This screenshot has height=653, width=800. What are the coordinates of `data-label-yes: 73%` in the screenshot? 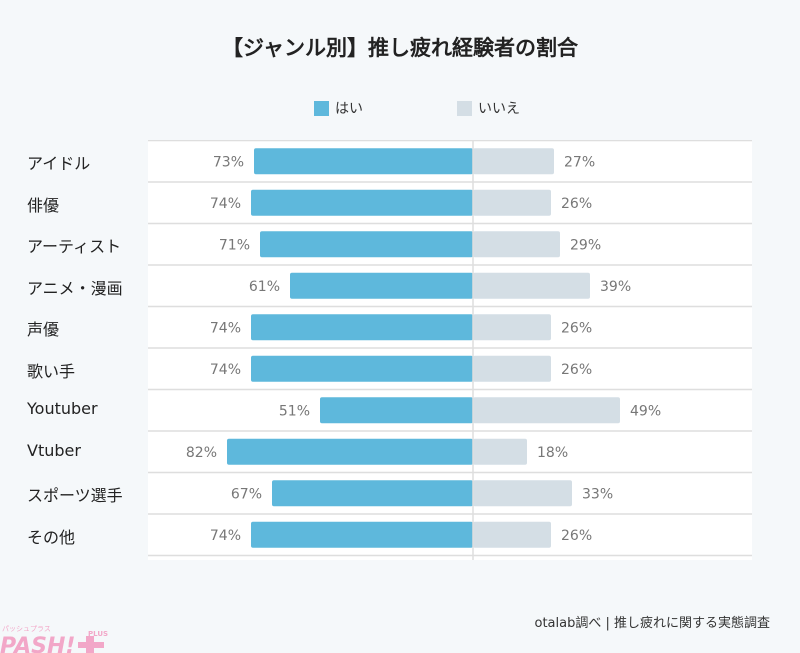 It's located at (228, 162).